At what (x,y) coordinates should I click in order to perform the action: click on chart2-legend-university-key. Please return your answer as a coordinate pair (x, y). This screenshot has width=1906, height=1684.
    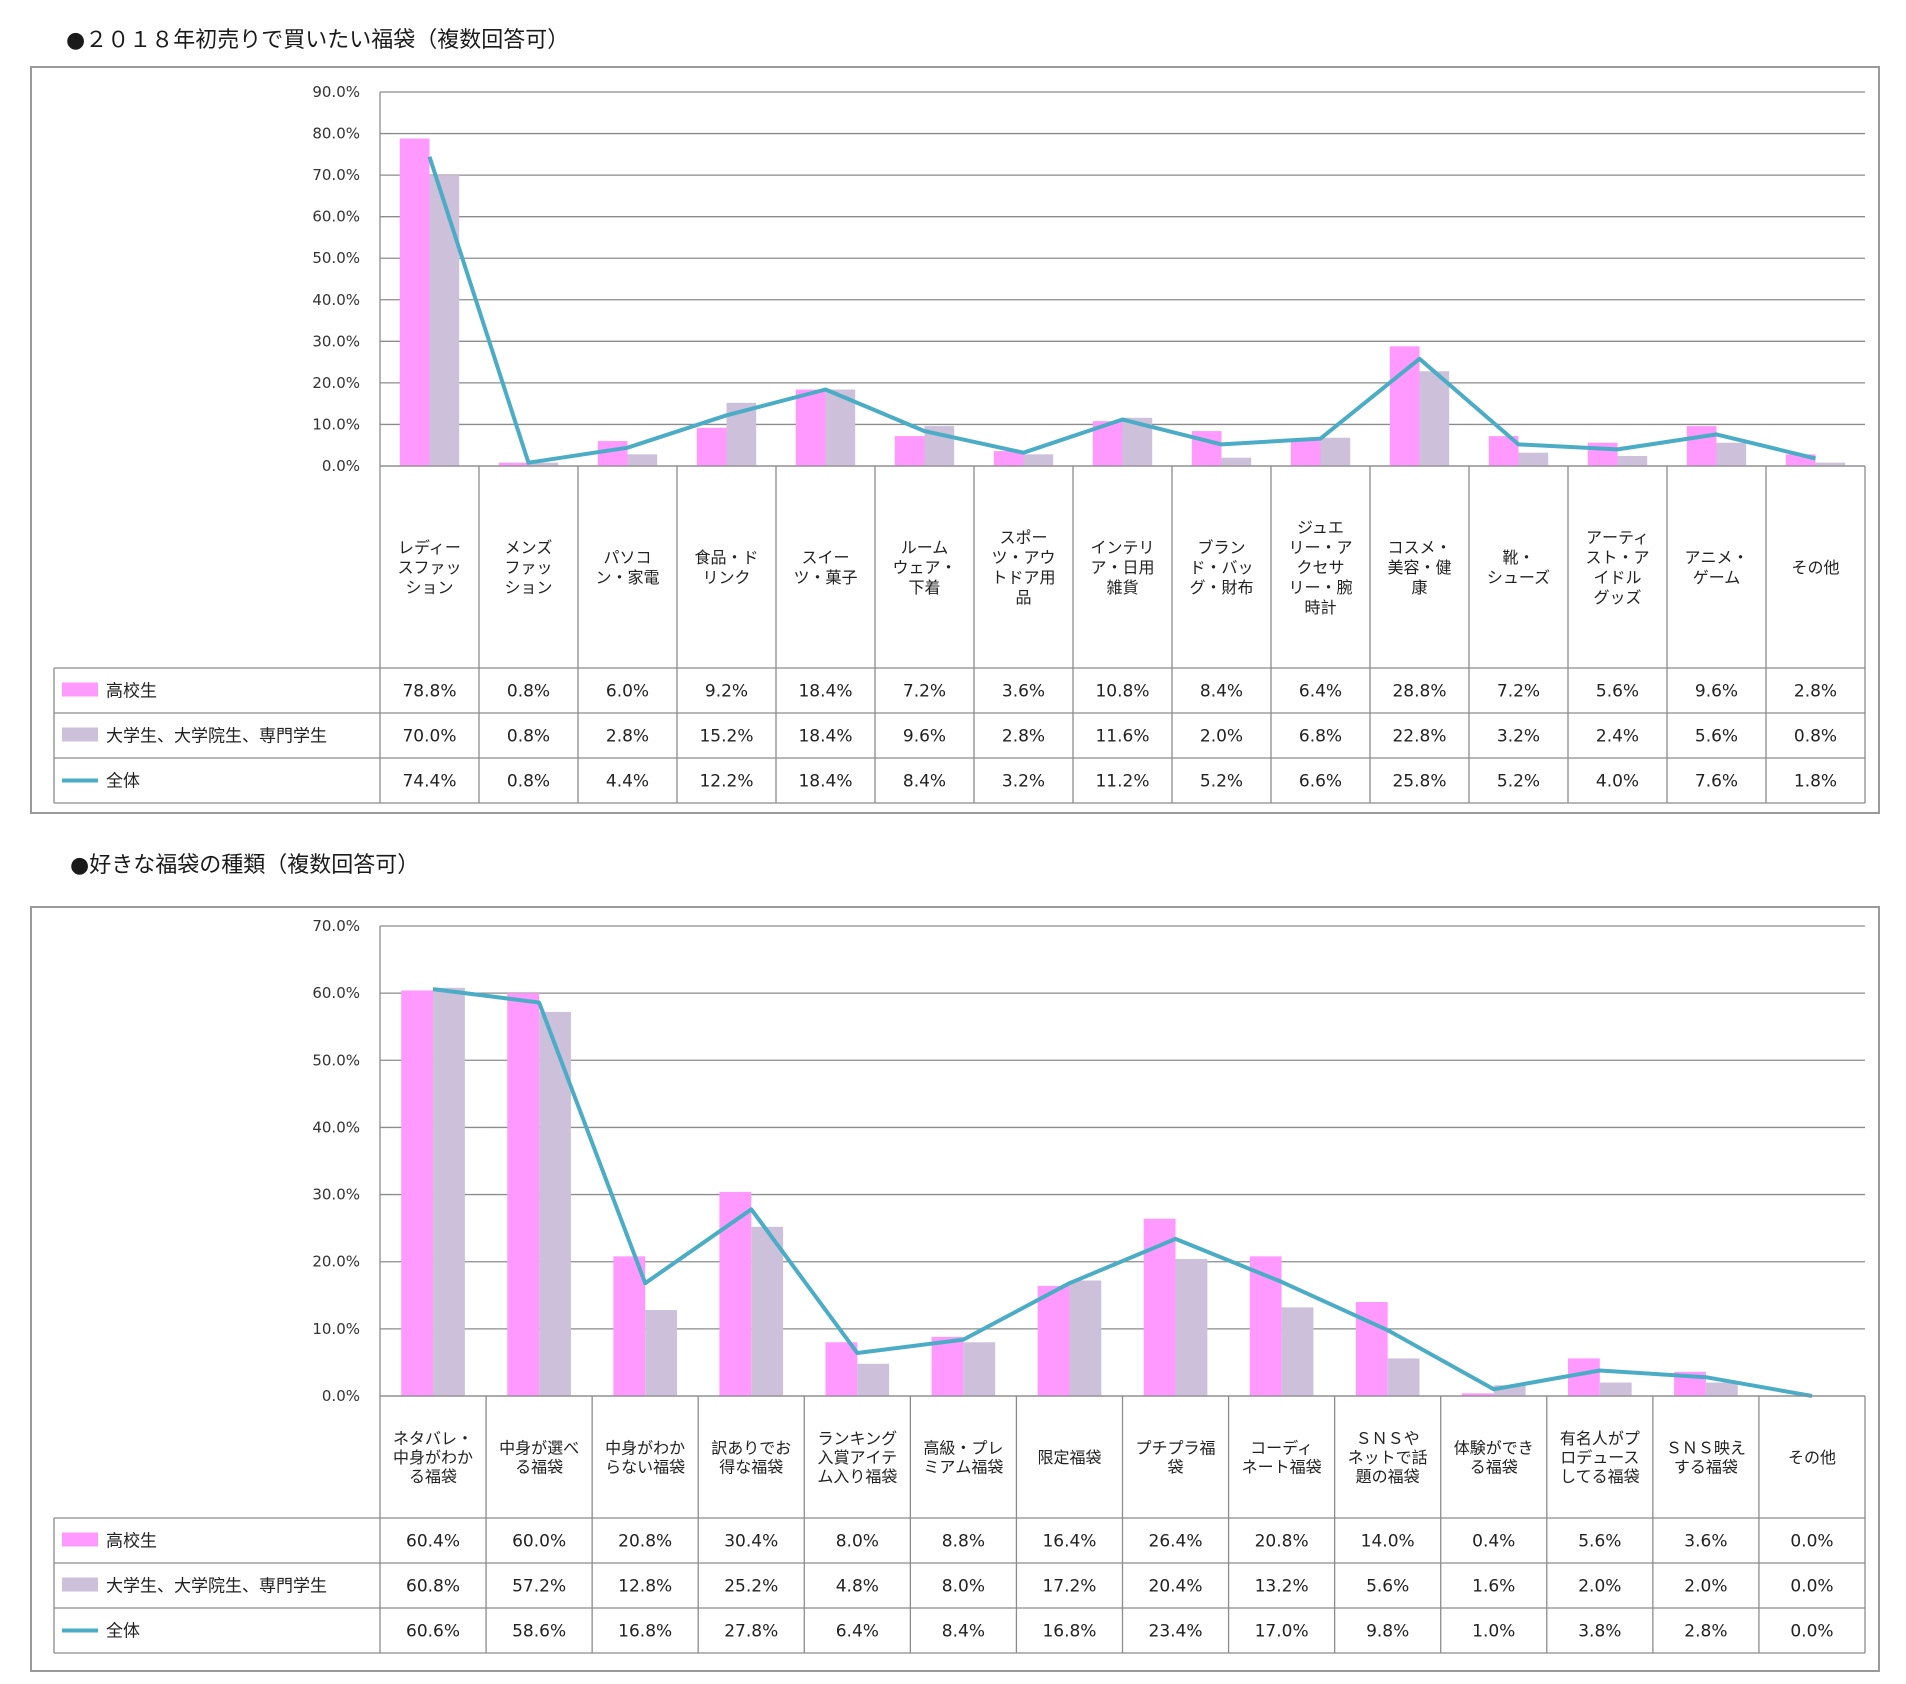
    Looking at the image, I should click on (80, 1584).